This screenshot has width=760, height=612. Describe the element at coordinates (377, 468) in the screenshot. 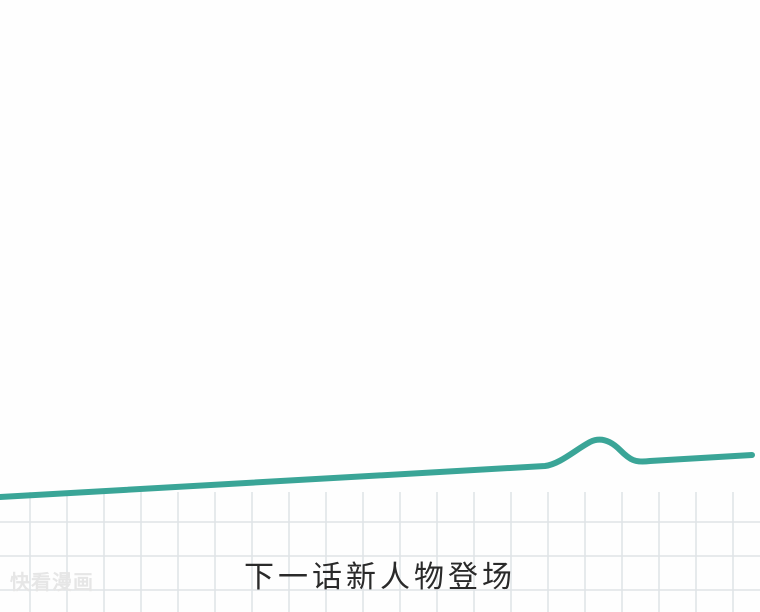

I see `teal-horizon-line` at that location.